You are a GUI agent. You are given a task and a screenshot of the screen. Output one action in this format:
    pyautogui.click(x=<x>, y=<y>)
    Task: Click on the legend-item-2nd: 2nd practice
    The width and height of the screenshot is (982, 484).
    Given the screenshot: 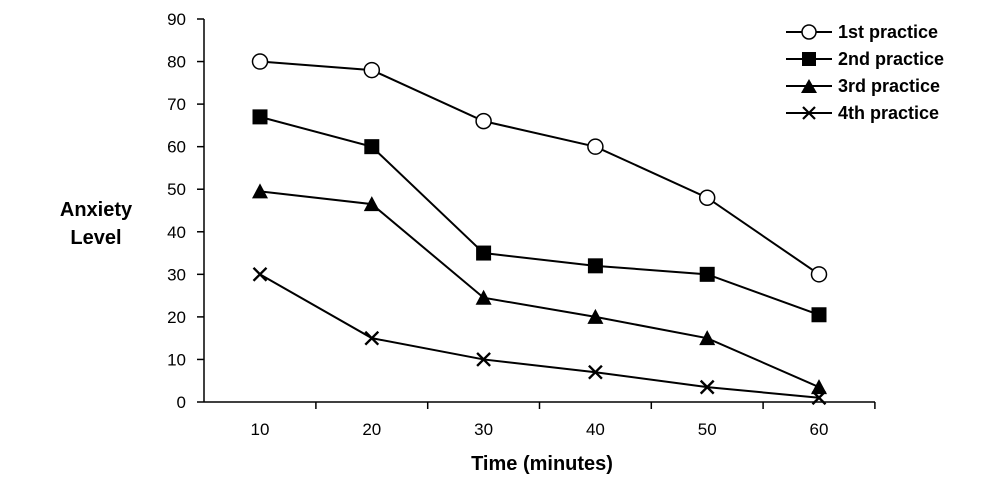 What is the action you would take?
    pyautogui.click(x=865, y=59)
    